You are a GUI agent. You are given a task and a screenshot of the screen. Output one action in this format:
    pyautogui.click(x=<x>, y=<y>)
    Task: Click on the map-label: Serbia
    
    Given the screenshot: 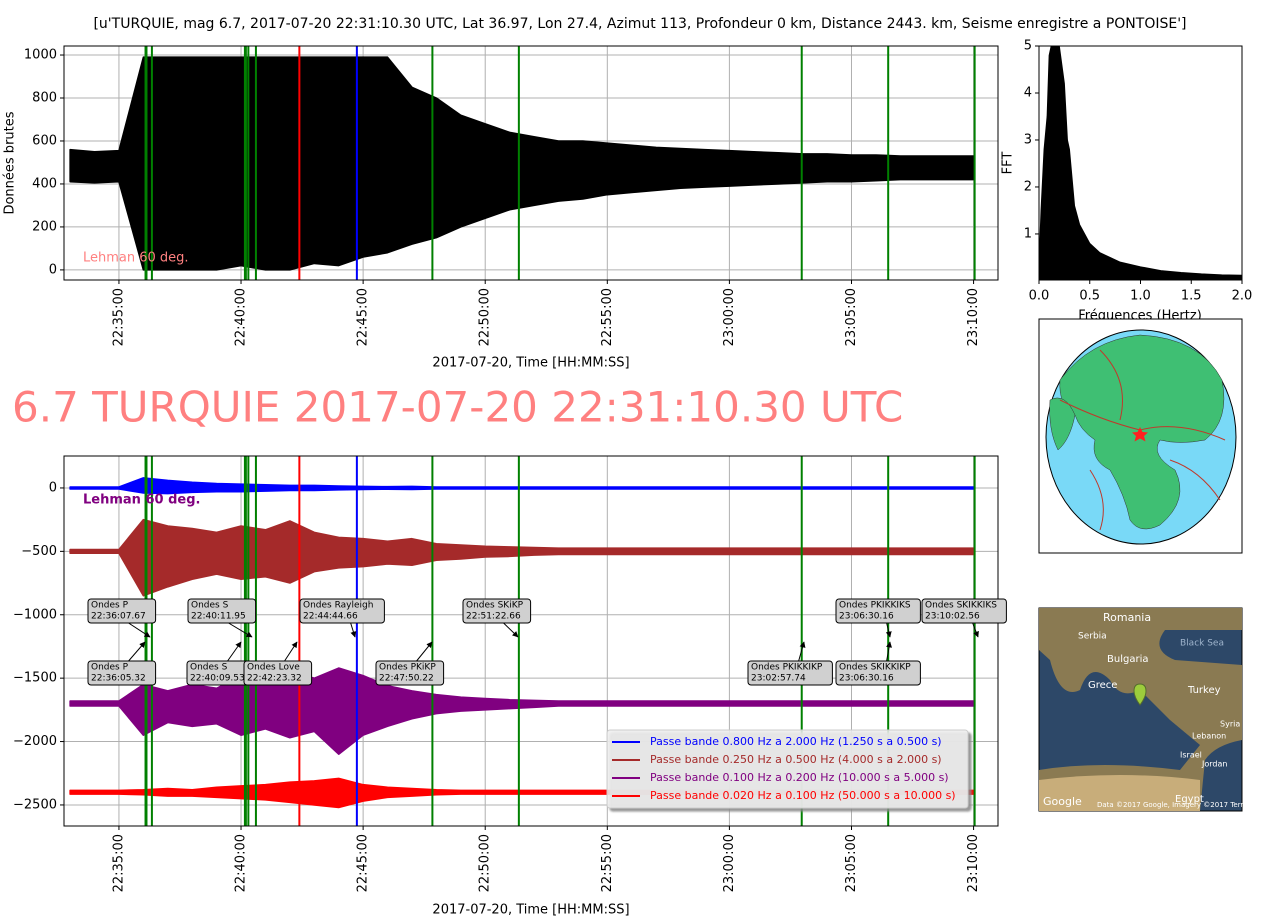 What is the action you would take?
    pyautogui.click(x=1092, y=637)
    